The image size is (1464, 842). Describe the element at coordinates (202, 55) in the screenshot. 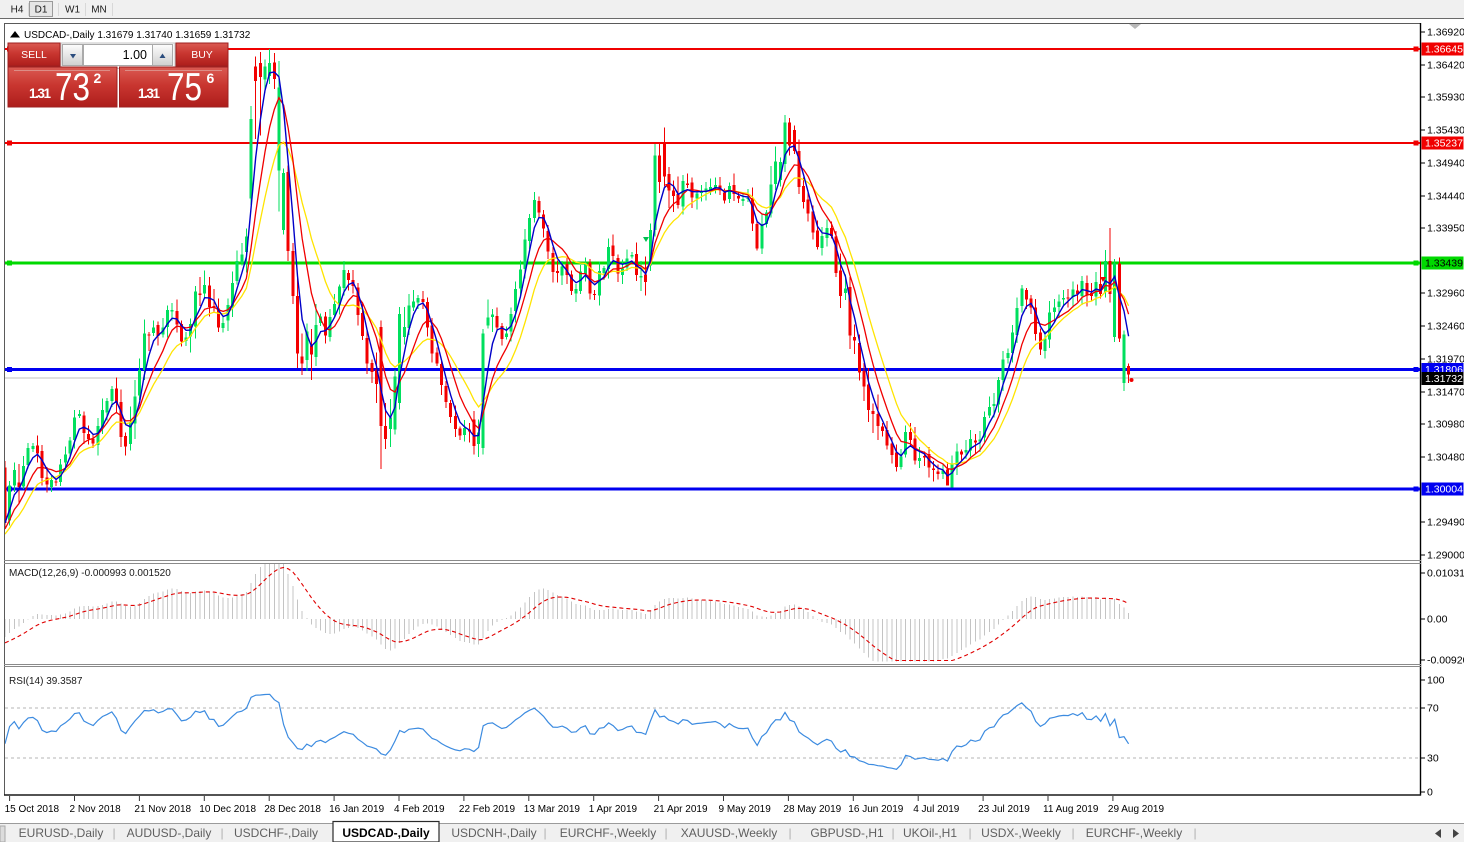

I see `svg-text: BUY` at that location.